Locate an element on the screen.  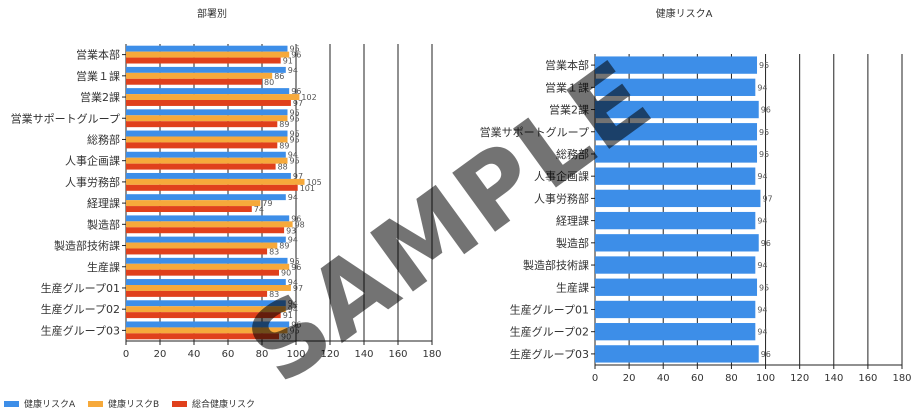
legend-label: 総合健康リスク is located at coordinates (223, 404).